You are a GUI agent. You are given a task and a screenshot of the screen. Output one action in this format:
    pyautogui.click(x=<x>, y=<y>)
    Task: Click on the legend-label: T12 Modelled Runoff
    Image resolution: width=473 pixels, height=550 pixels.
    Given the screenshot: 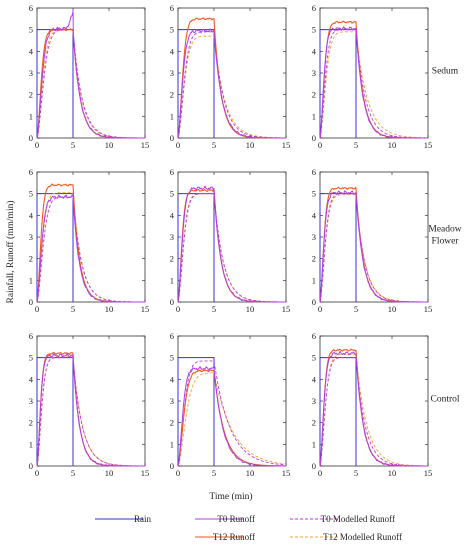 What is the action you would take?
    pyautogui.click(x=362, y=537)
    